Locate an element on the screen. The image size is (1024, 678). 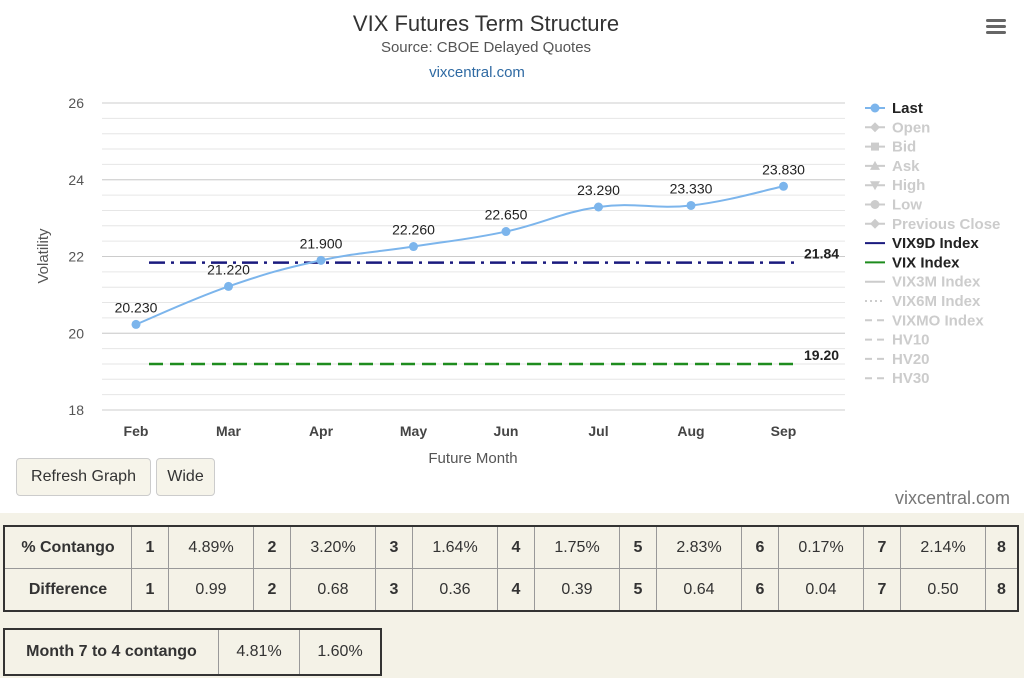
legend-item-label: Ask is located at coordinates (906, 166).